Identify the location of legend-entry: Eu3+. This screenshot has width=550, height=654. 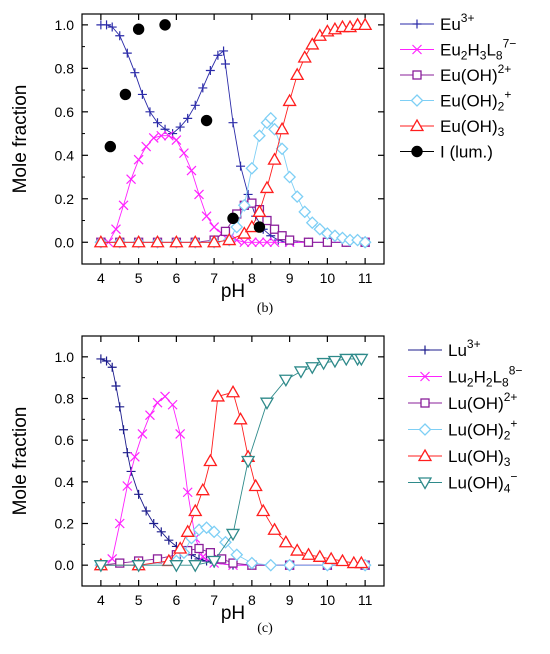
(437, 22).